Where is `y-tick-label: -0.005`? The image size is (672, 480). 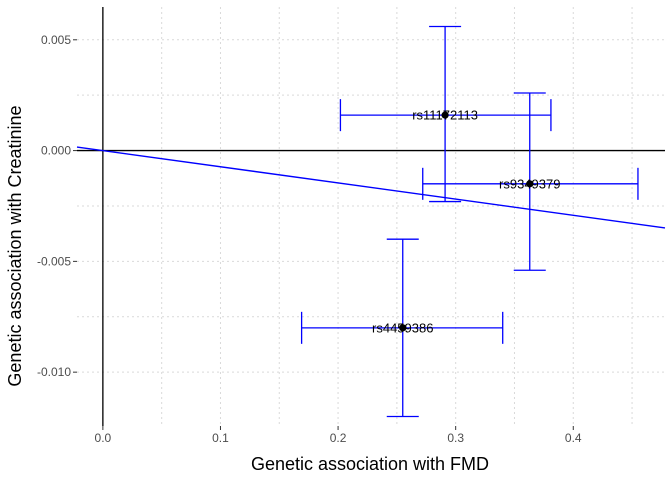 y-tick-label: -0.005 is located at coordinates (54, 261).